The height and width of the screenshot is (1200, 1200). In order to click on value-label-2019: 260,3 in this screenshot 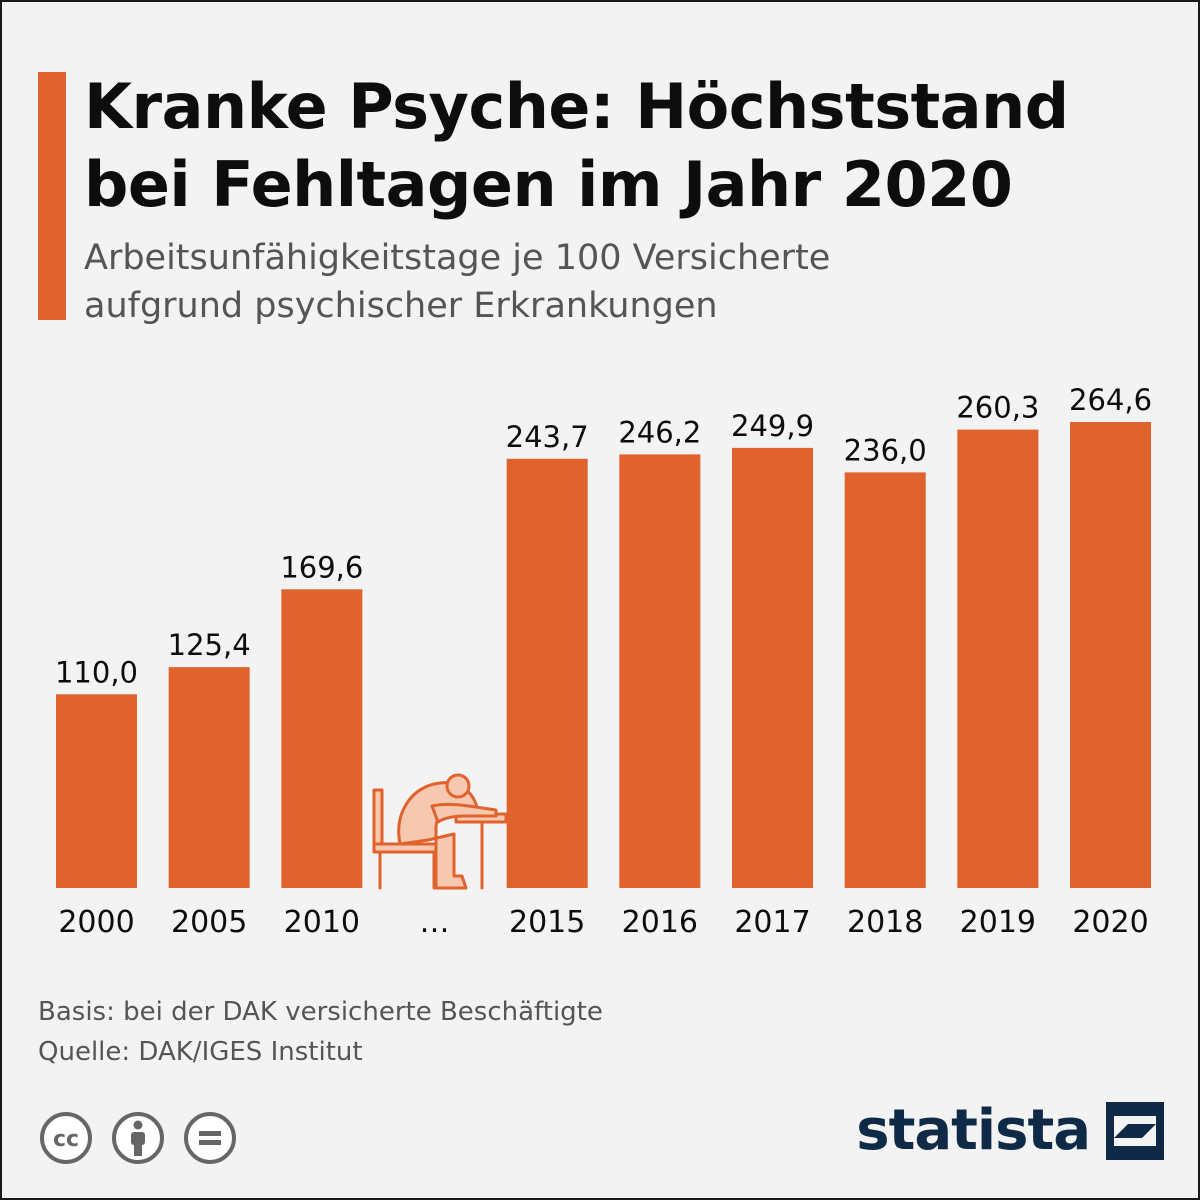, I will do `click(997, 408)`.